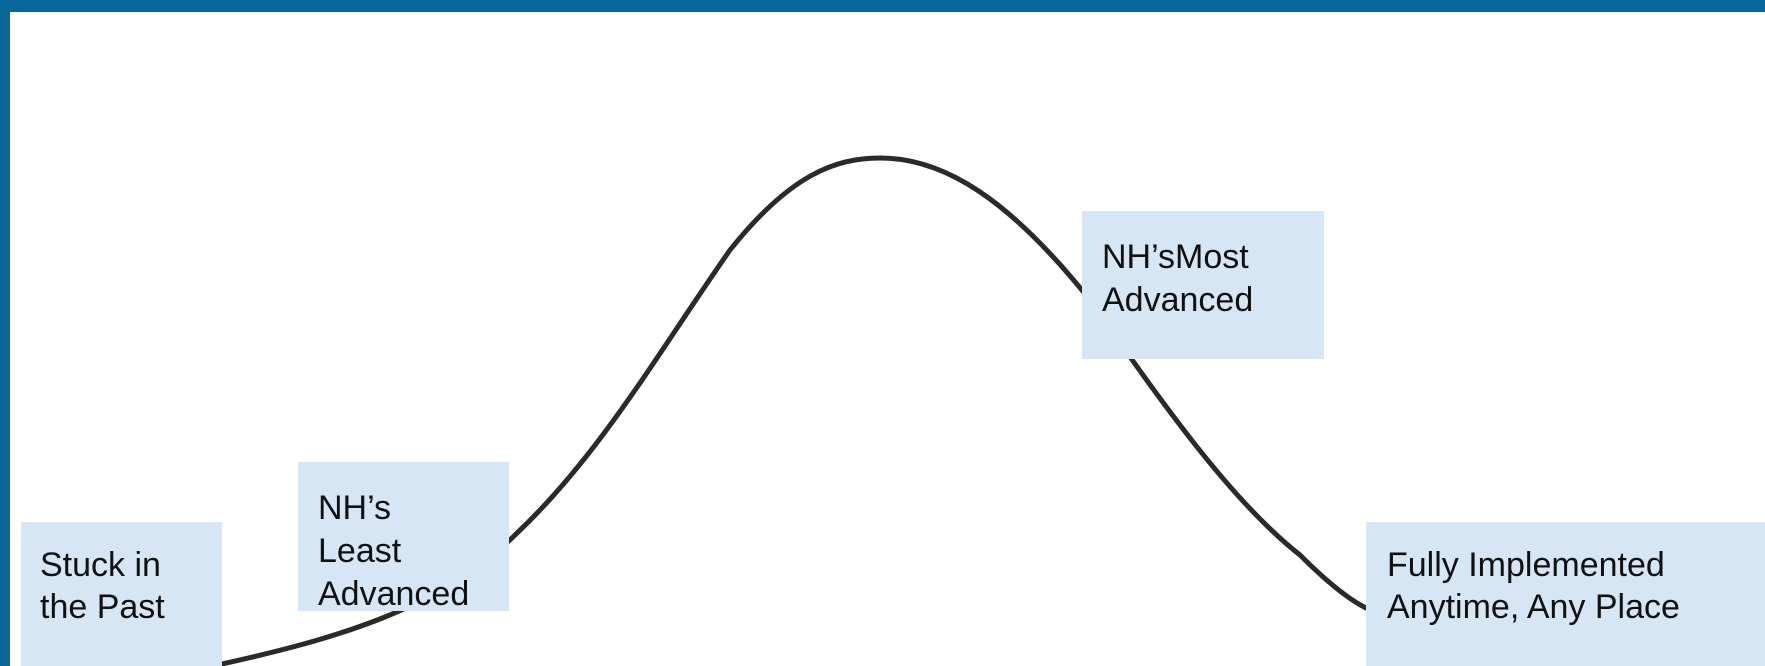  I want to click on stage-label-text: Stuck in, so click(100, 565).